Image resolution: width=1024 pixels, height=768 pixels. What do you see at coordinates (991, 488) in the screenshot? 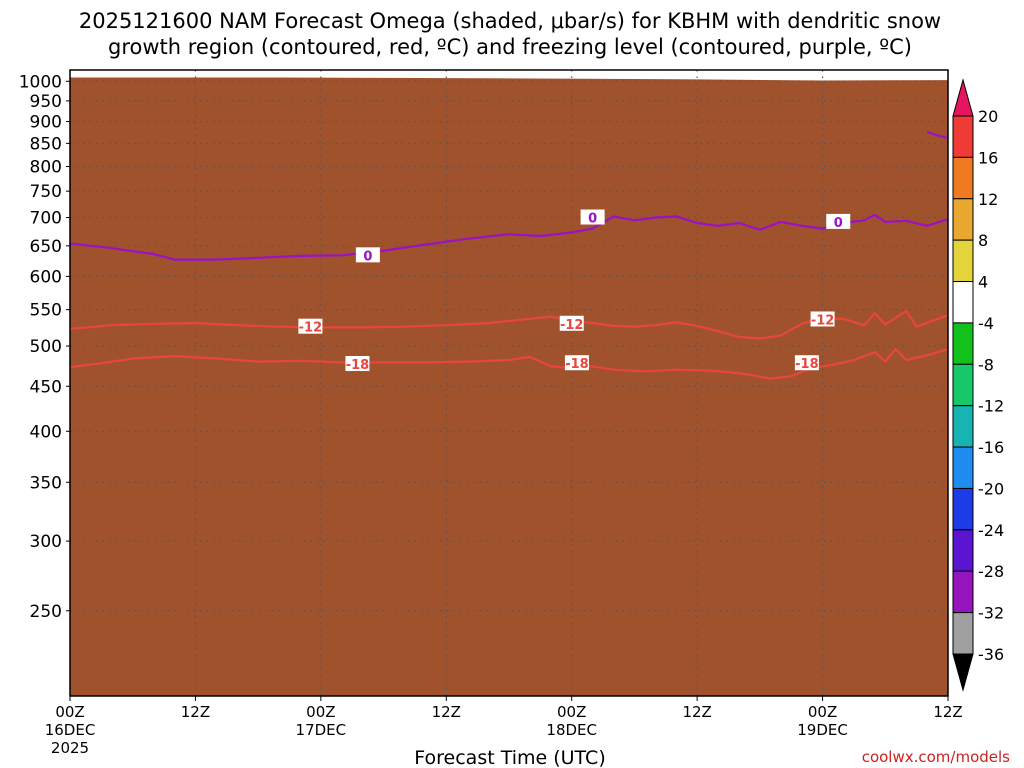
I see `colorbar-label-9: -20` at bounding box center [991, 488].